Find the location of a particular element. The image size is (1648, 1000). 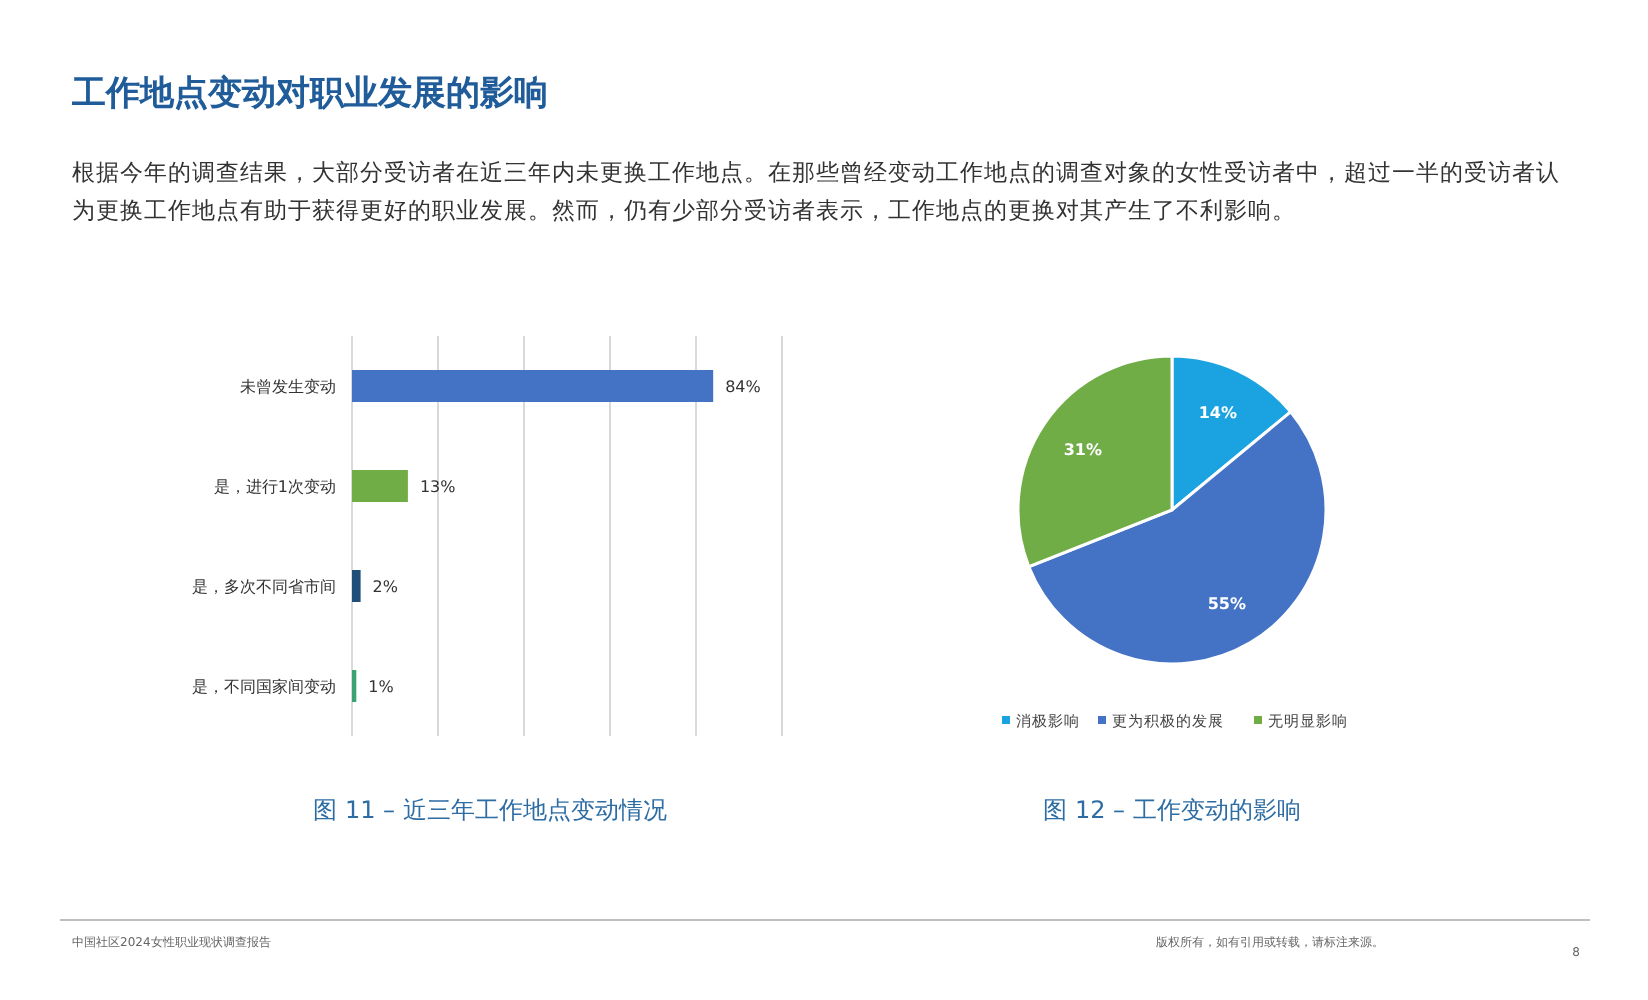

data-label: 55% is located at coordinates (1227, 603).